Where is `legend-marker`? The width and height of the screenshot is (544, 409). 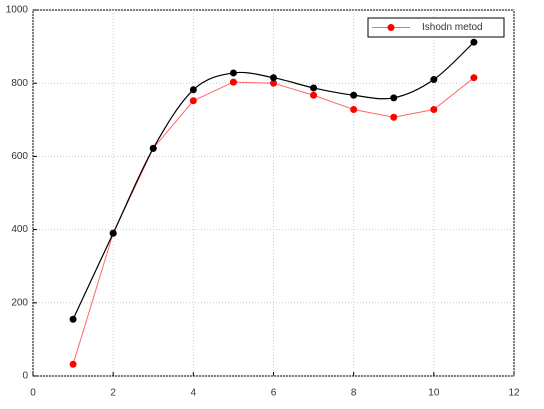 legend-marker is located at coordinates (391, 27).